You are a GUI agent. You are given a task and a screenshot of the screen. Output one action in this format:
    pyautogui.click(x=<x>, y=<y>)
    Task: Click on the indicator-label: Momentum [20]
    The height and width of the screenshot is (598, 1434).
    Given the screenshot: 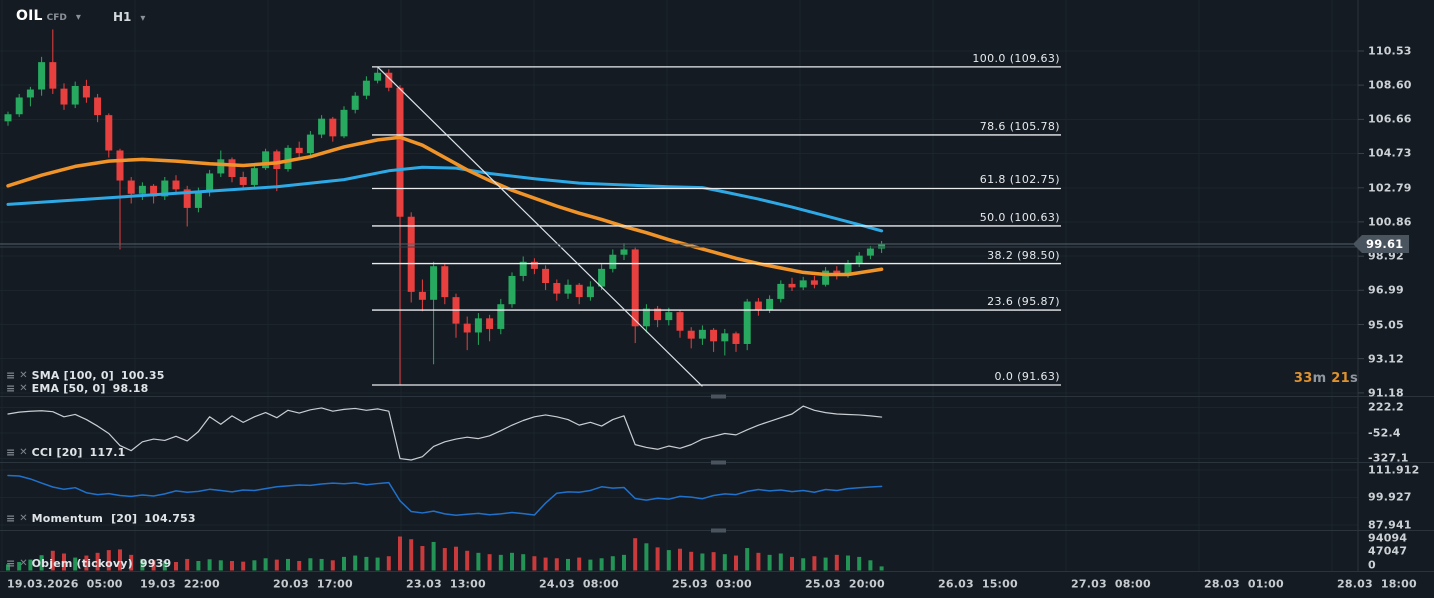 What is the action you would take?
    pyautogui.click(x=84, y=518)
    